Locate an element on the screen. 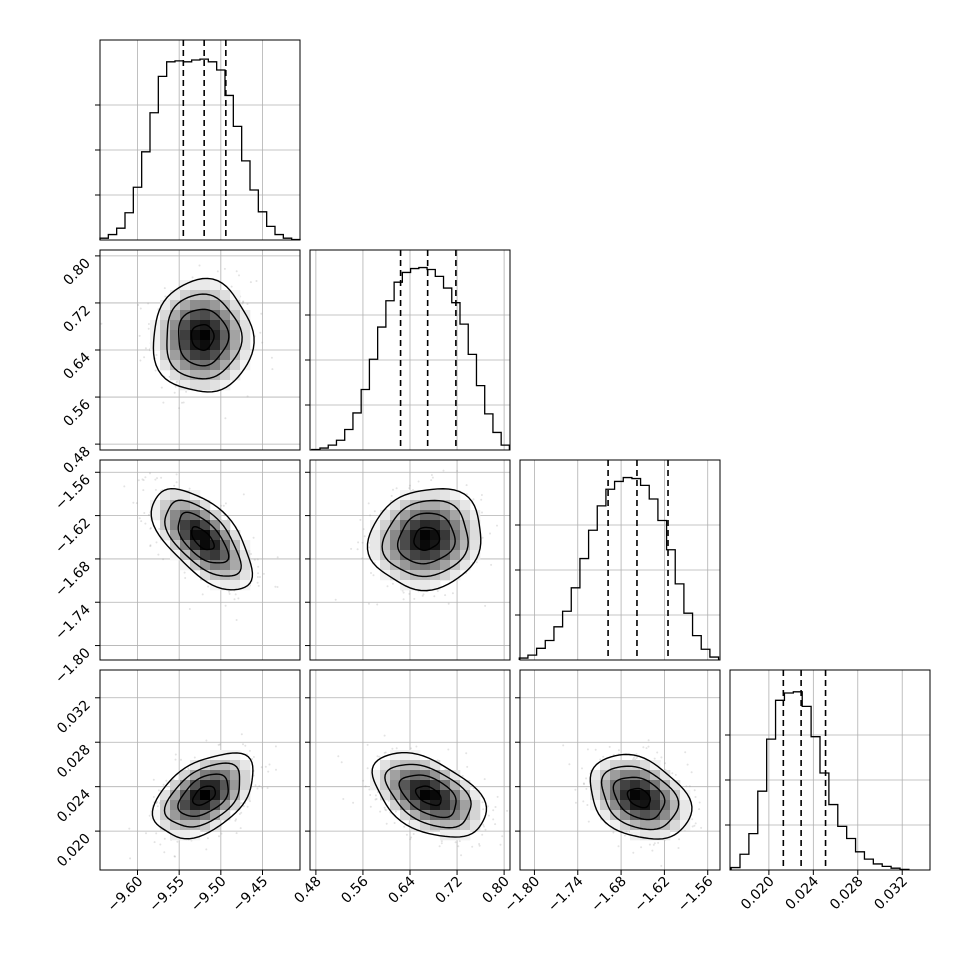 Image resolution: width=970 pixels, height=970 pixels. y-tick-label: 0.64 is located at coordinates (76, 365).